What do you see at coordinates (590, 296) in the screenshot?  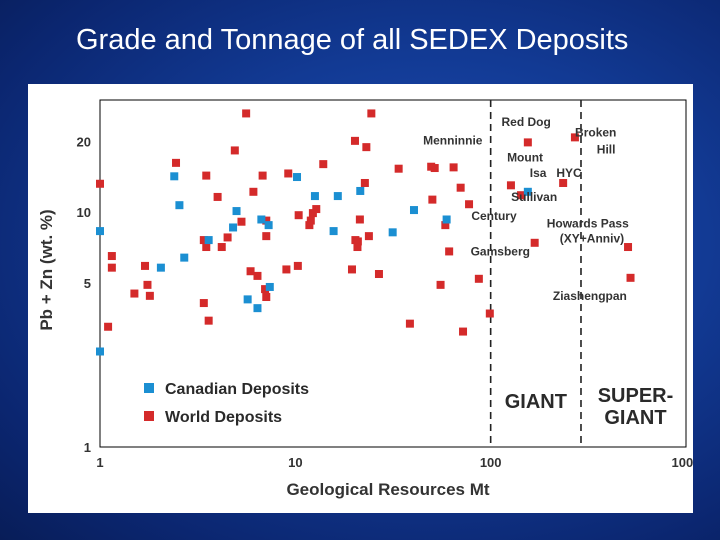 I see `deposit-label: Ziashengpan` at bounding box center [590, 296].